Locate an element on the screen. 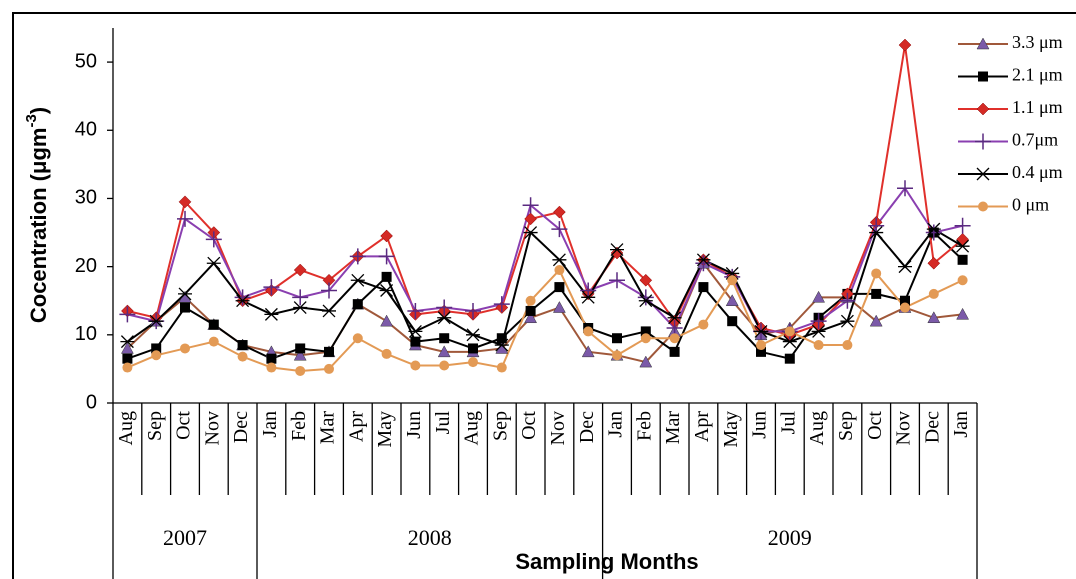  x-tick-label: Jun is located at coordinates (414, 425).